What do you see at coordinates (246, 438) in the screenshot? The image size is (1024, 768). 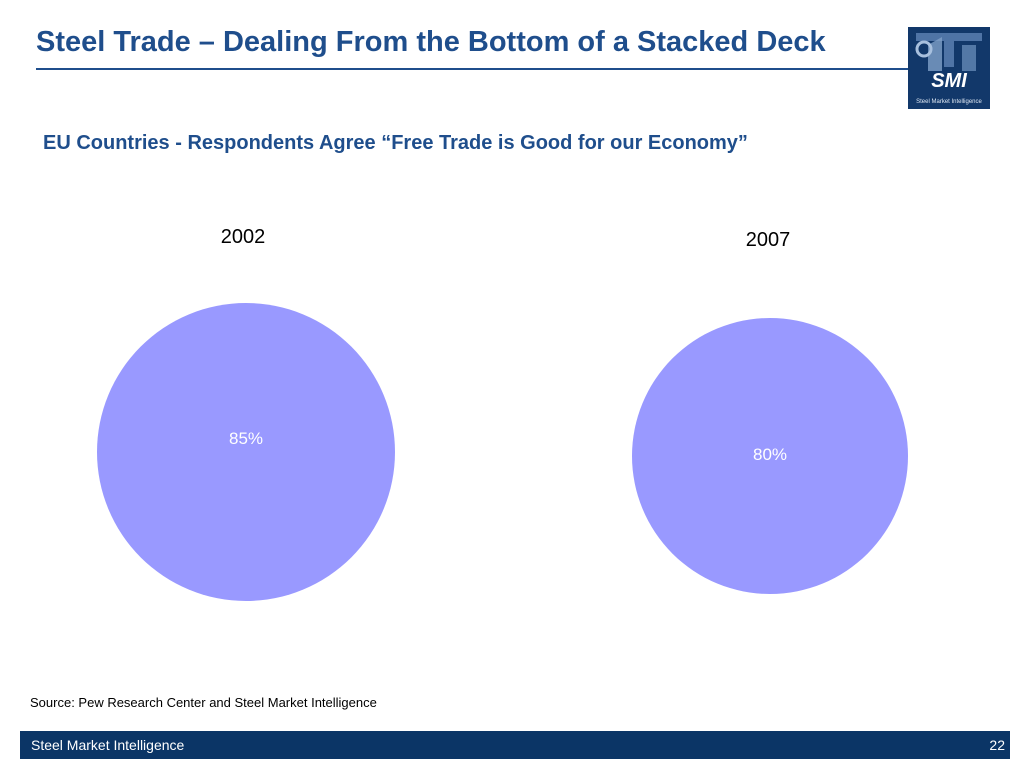 I see `pie-data-label-0: 85%` at bounding box center [246, 438].